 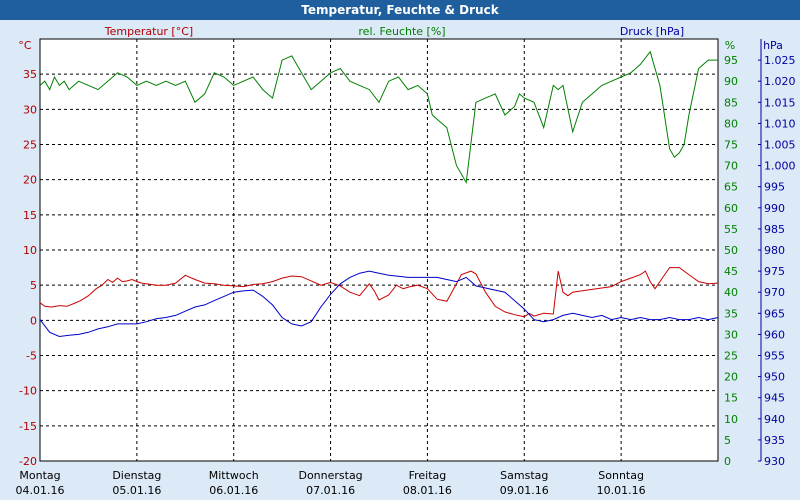 I want to click on middle-tick-label: 0, so click(x=727, y=461).